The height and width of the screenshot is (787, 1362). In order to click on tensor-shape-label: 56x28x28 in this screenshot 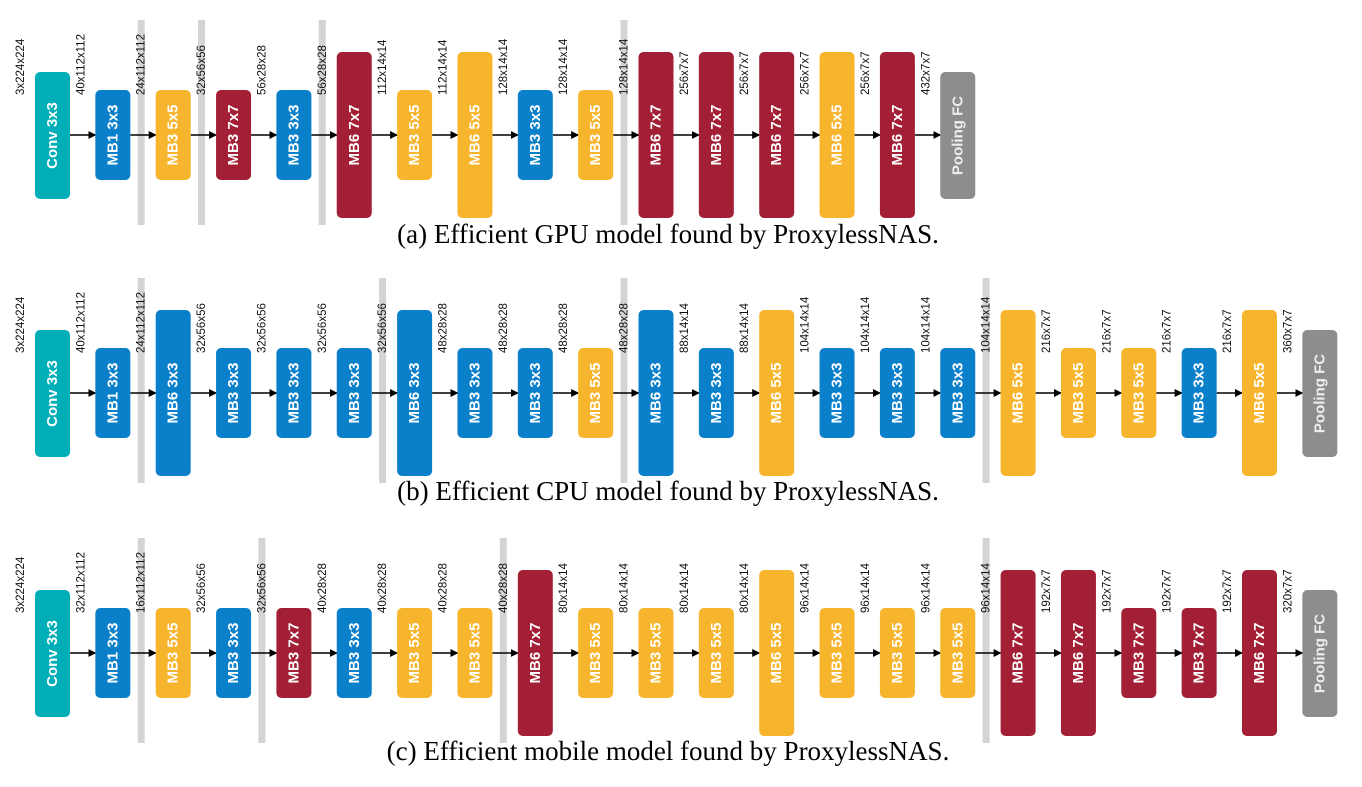, I will do `click(262, 70)`.